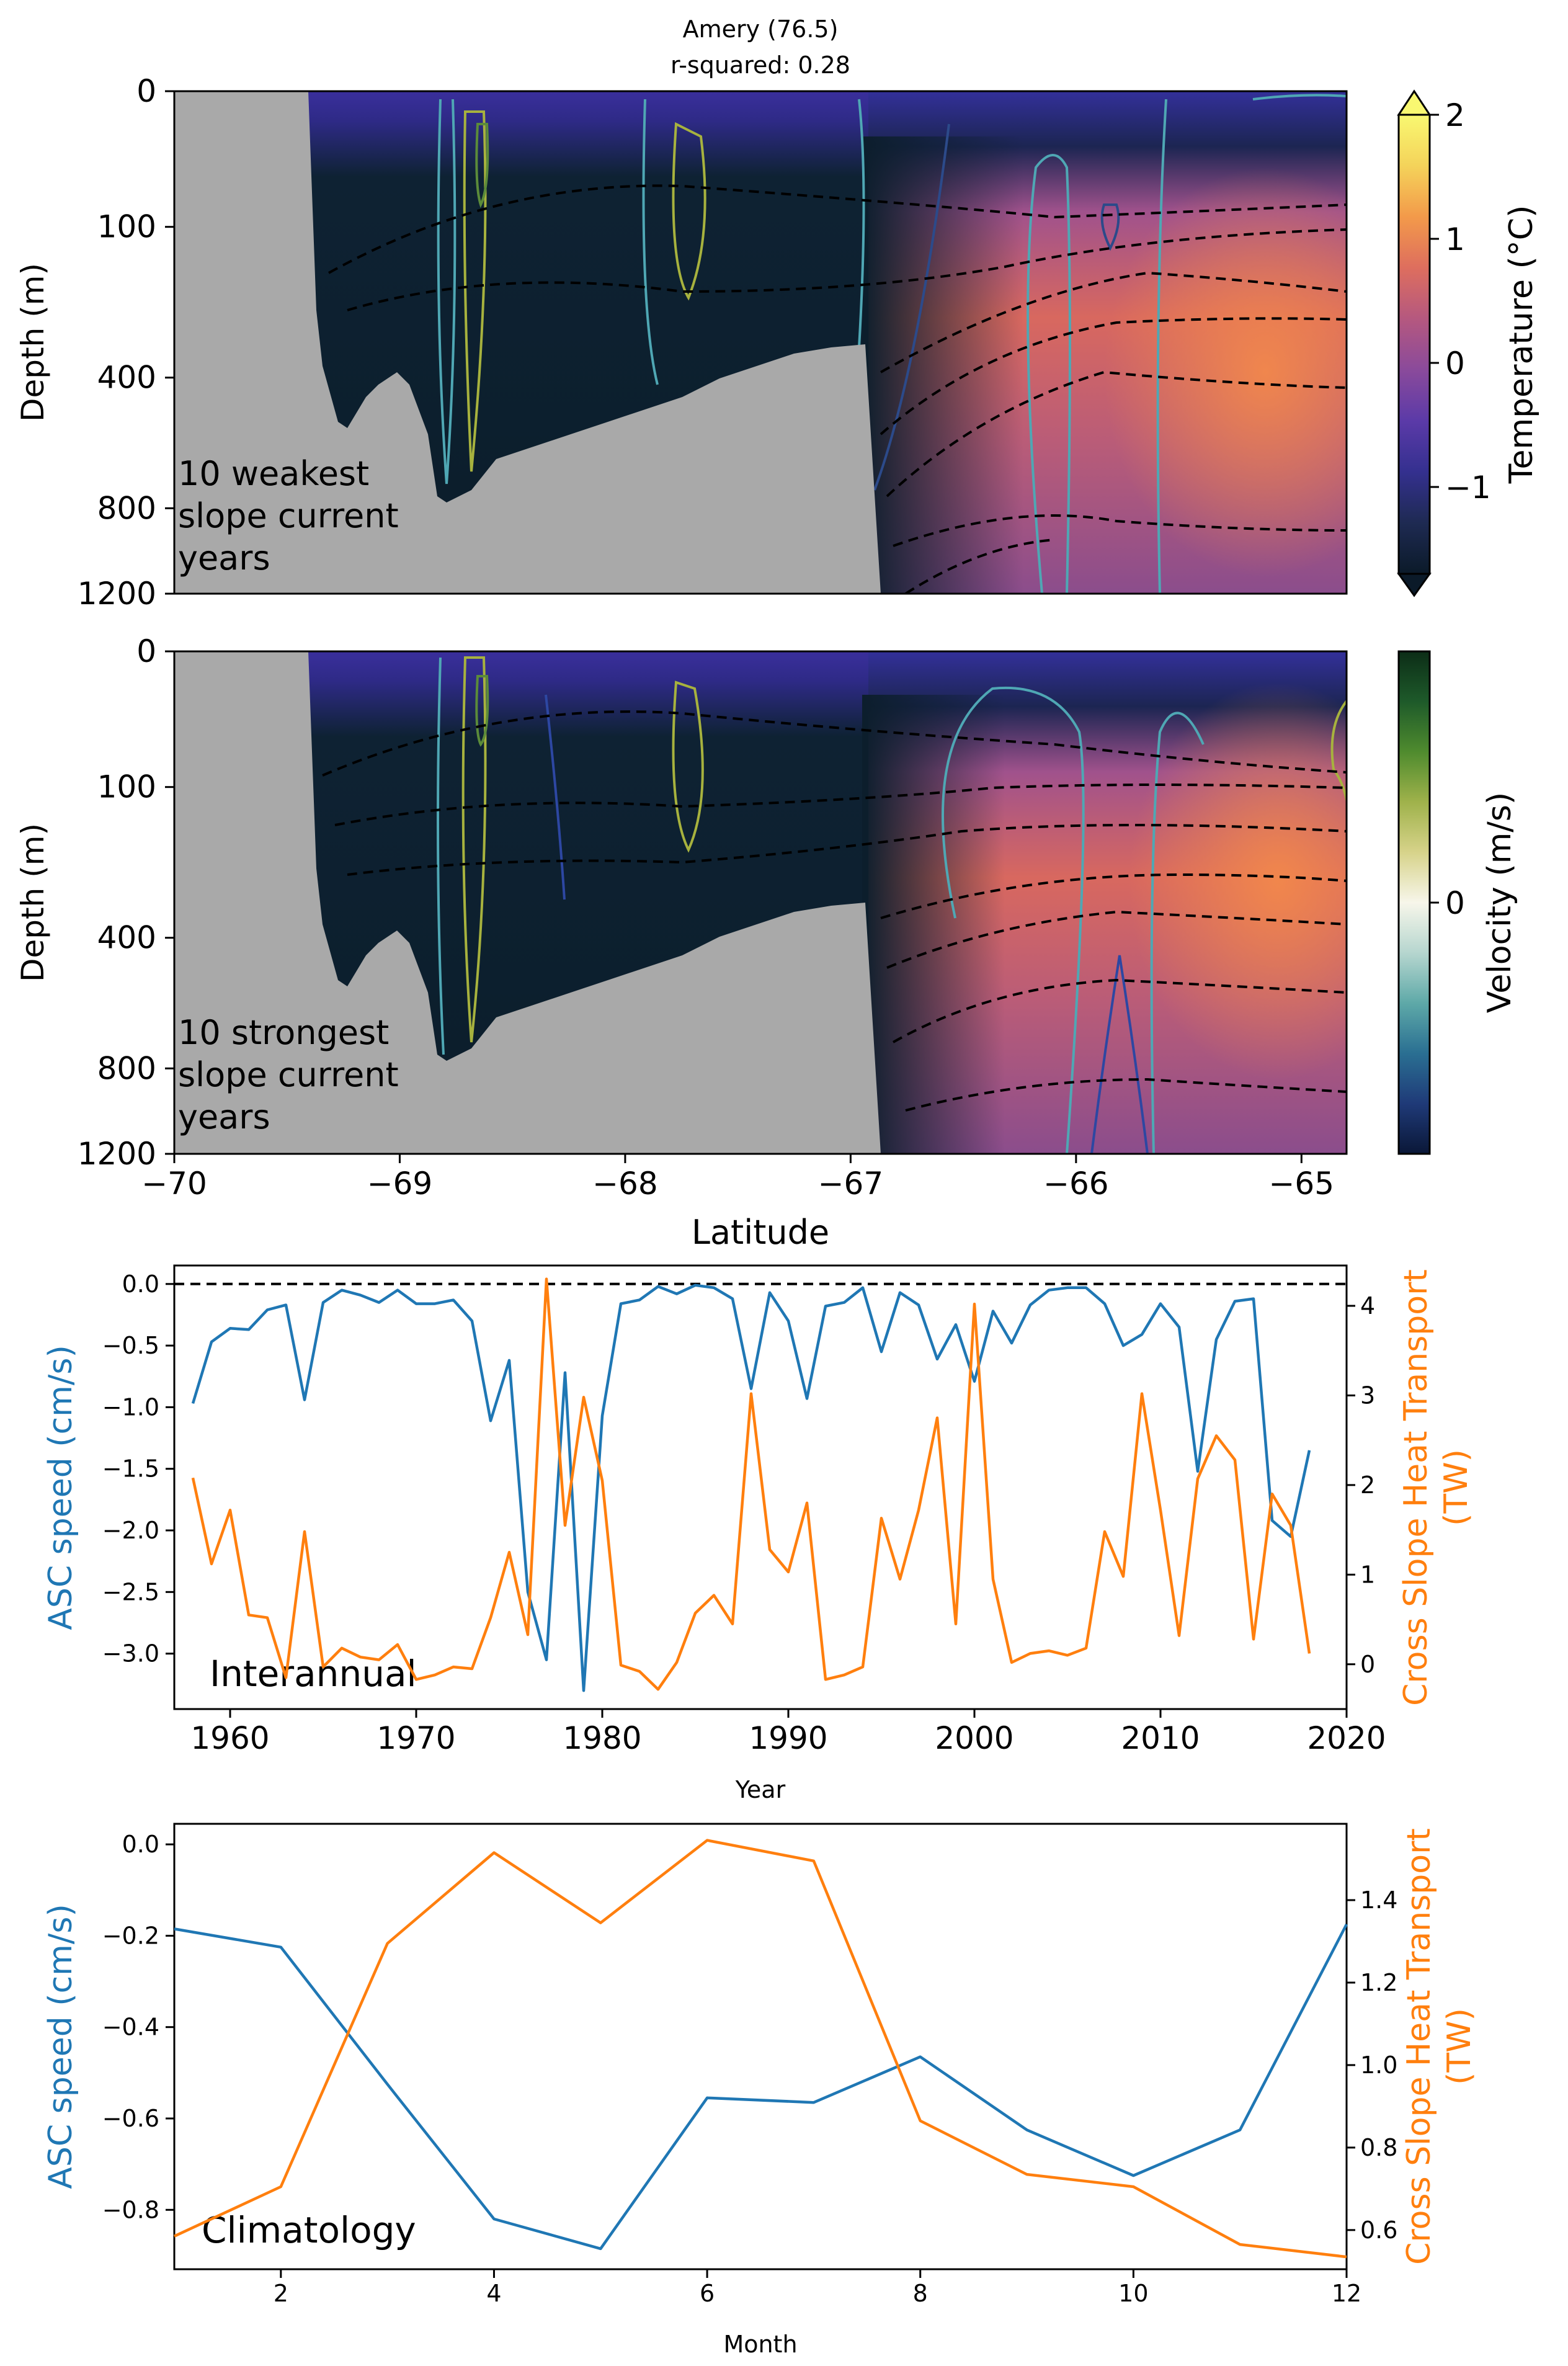  What do you see at coordinates (788, 1738) in the screenshot?
I see `x-tick-label: 1990` at bounding box center [788, 1738].